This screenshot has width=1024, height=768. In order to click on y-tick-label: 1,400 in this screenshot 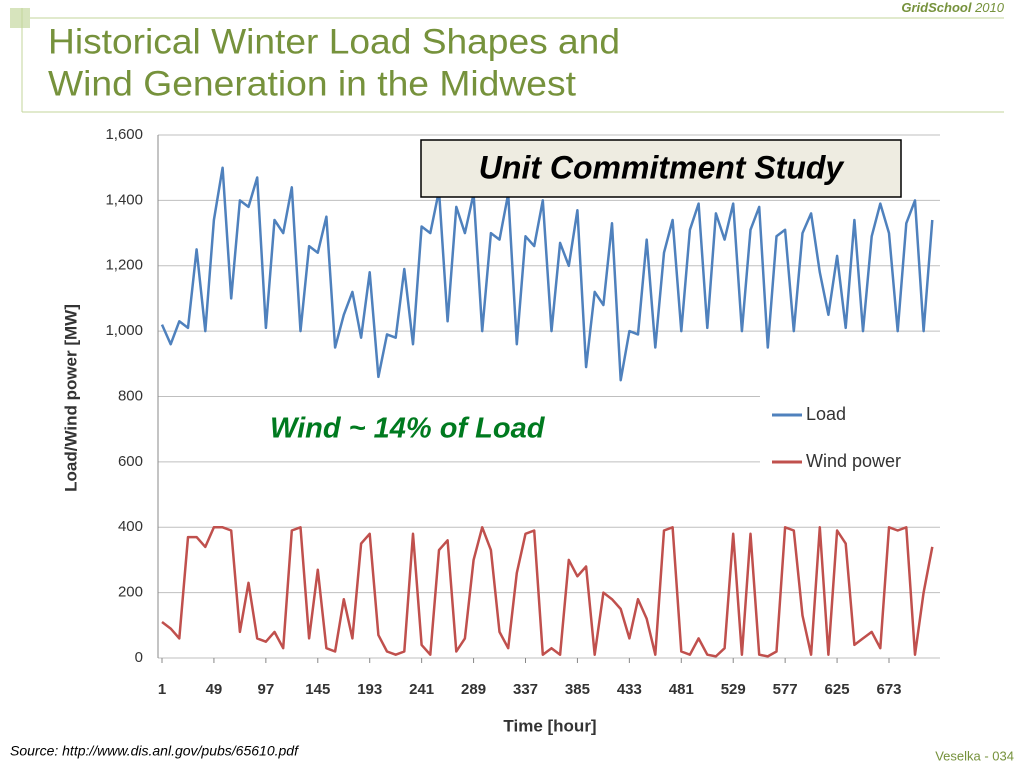, I will do `click(124, 199)`.